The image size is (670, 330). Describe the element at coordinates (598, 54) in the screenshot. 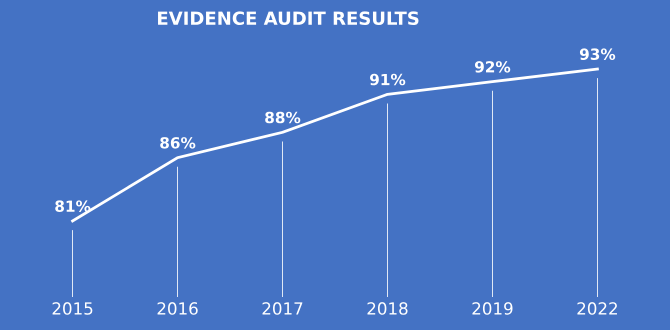

I see `data-label: 93%` at that location.